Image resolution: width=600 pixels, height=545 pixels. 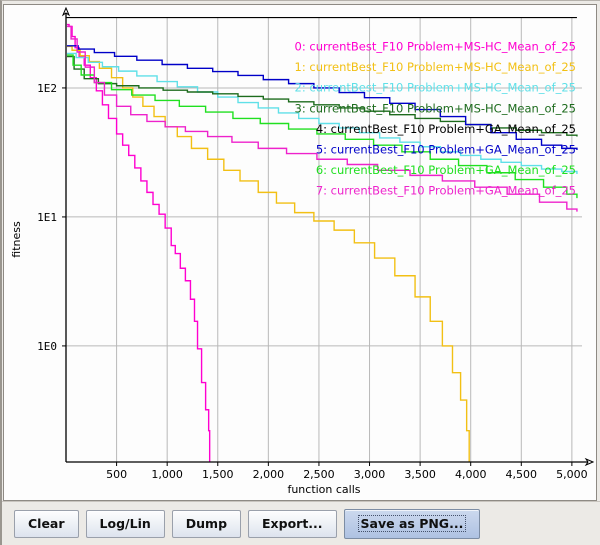 What do you see at coordinates (218, 474) in the screenshot?
I see `xtick-label-2: 1,500` at bounding box center [218, 474].